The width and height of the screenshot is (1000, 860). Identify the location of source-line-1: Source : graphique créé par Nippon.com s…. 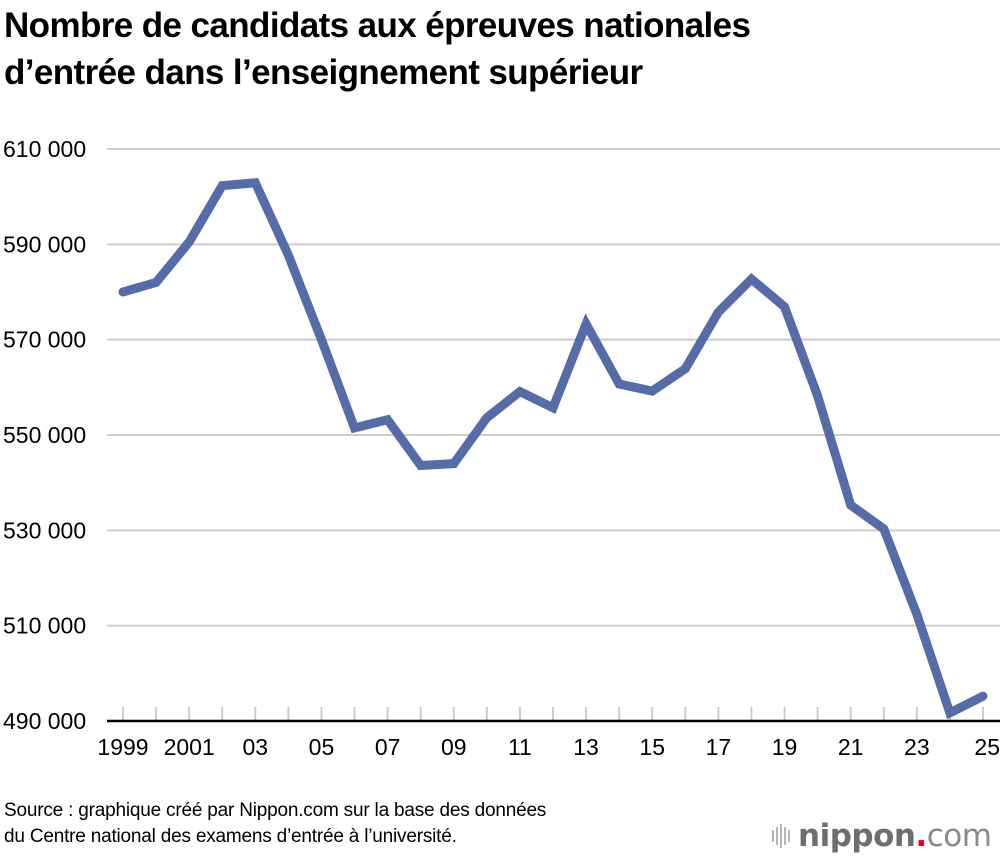
(275, 810).